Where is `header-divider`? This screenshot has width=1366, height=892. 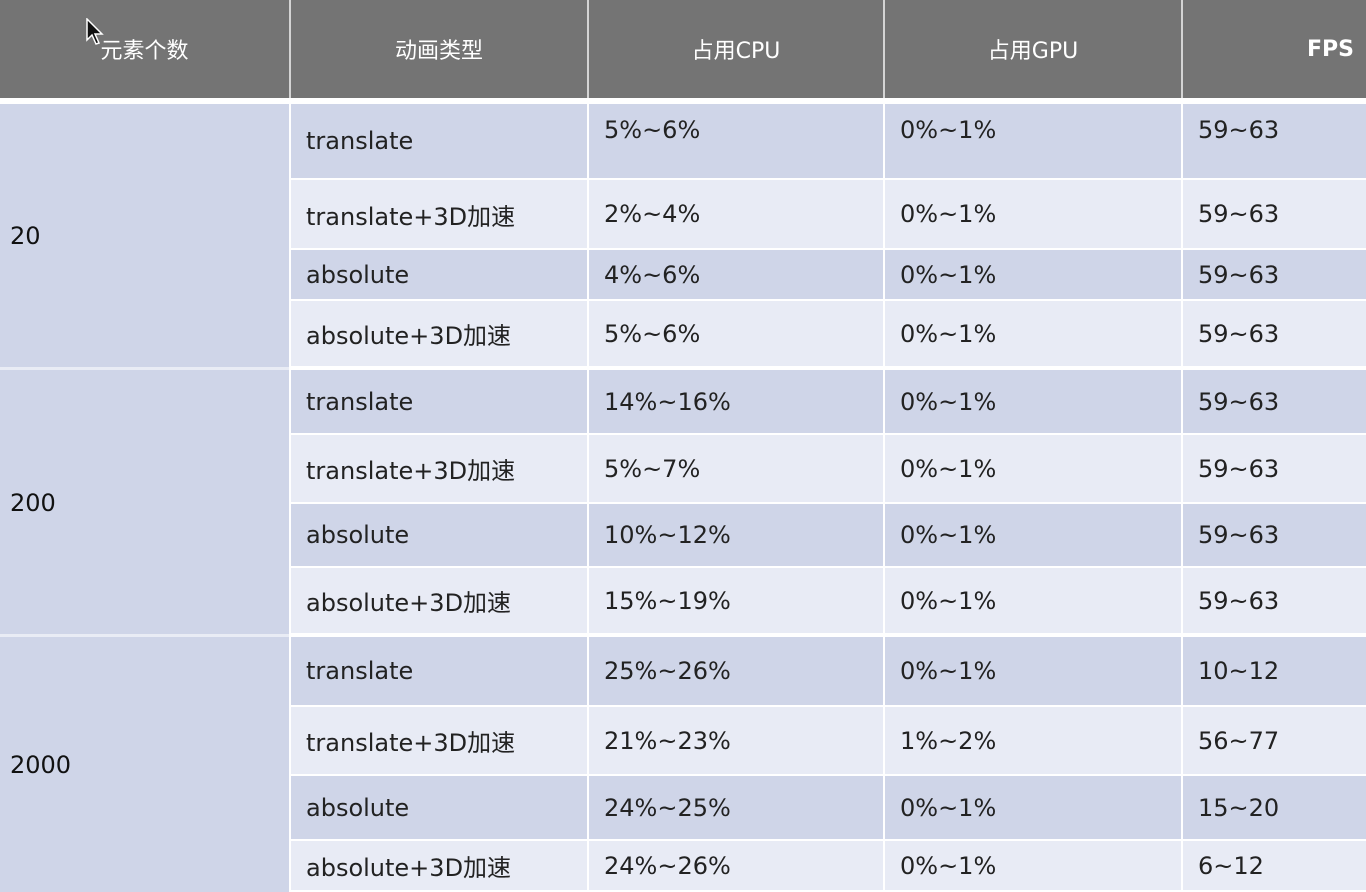 header-divider is located at coordinates (683, 101).